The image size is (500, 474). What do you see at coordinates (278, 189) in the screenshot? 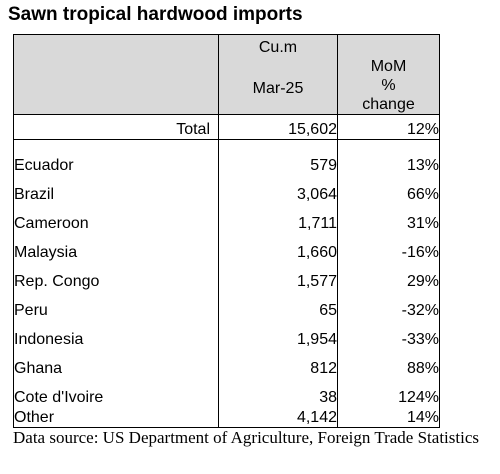
I see `volume-cell: 3,064` at bounding box center [278, 189].